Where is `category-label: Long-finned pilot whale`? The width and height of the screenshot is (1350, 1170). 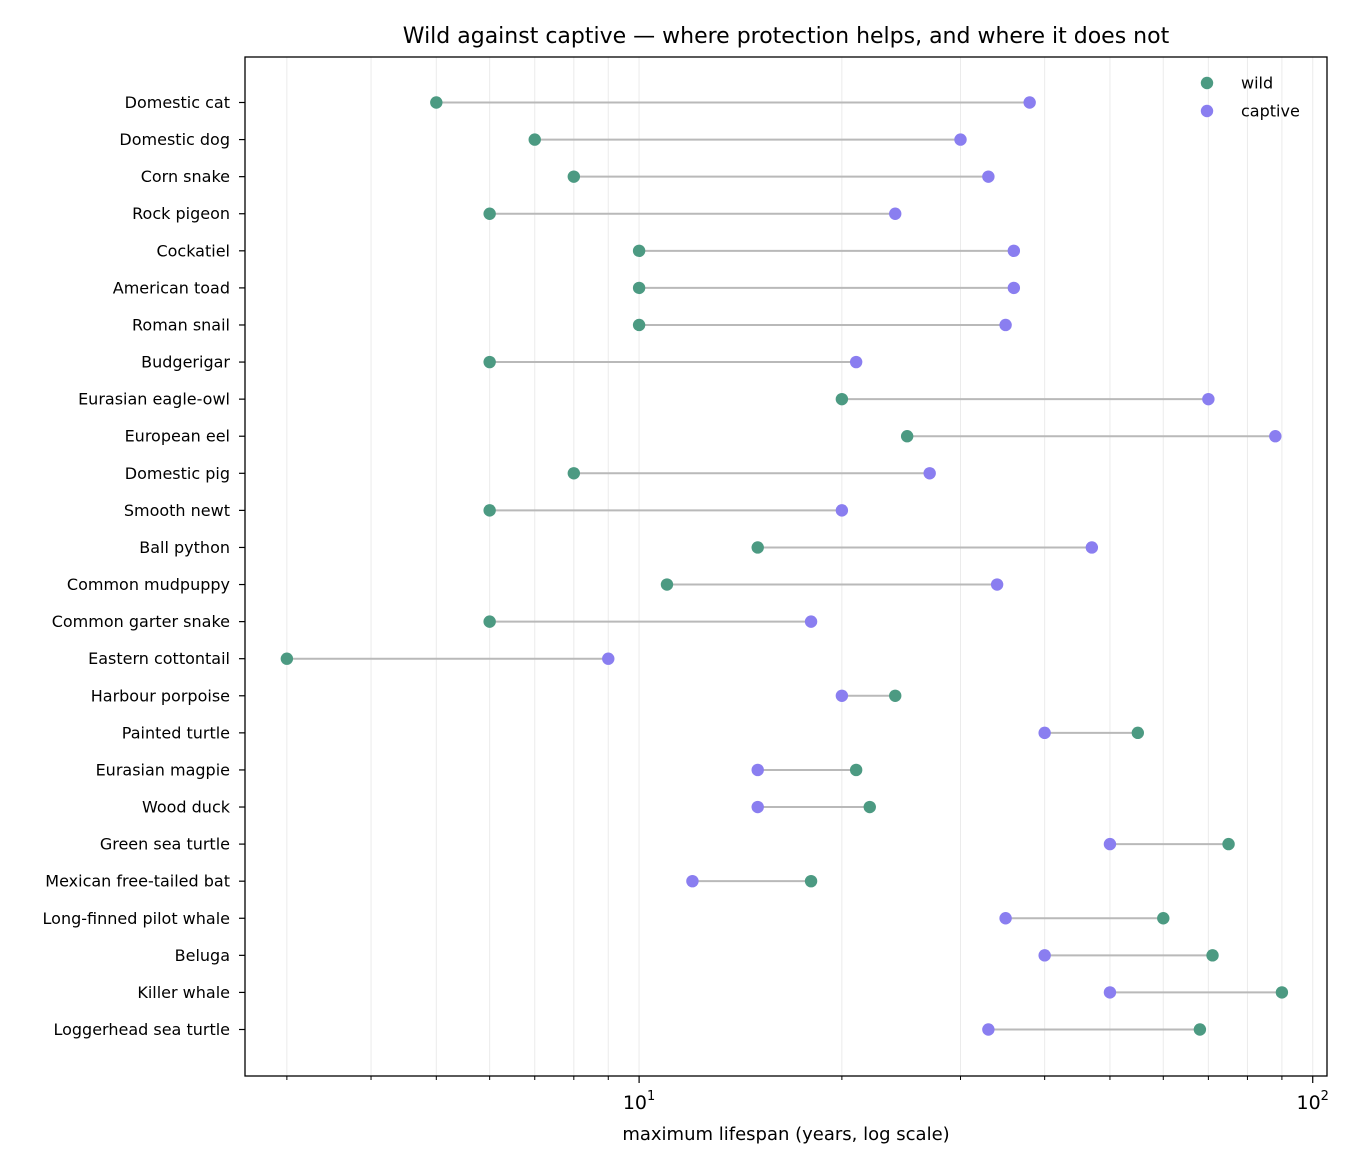
category-label: Long-finned pilot whale is located at coordinates (136, 918).